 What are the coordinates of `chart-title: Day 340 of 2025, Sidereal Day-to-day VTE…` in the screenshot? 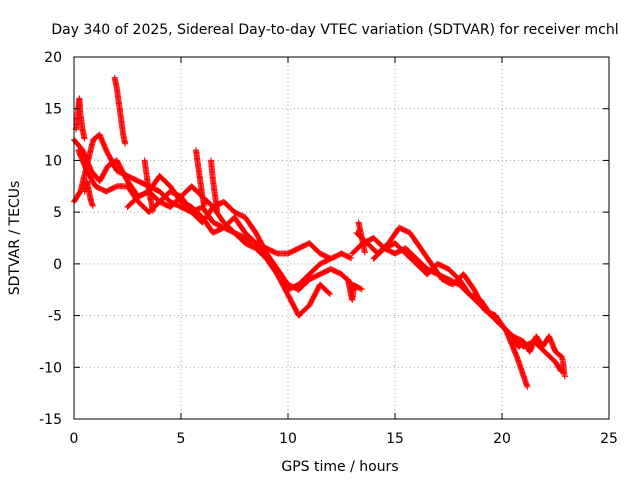 It's located at (334, 30).